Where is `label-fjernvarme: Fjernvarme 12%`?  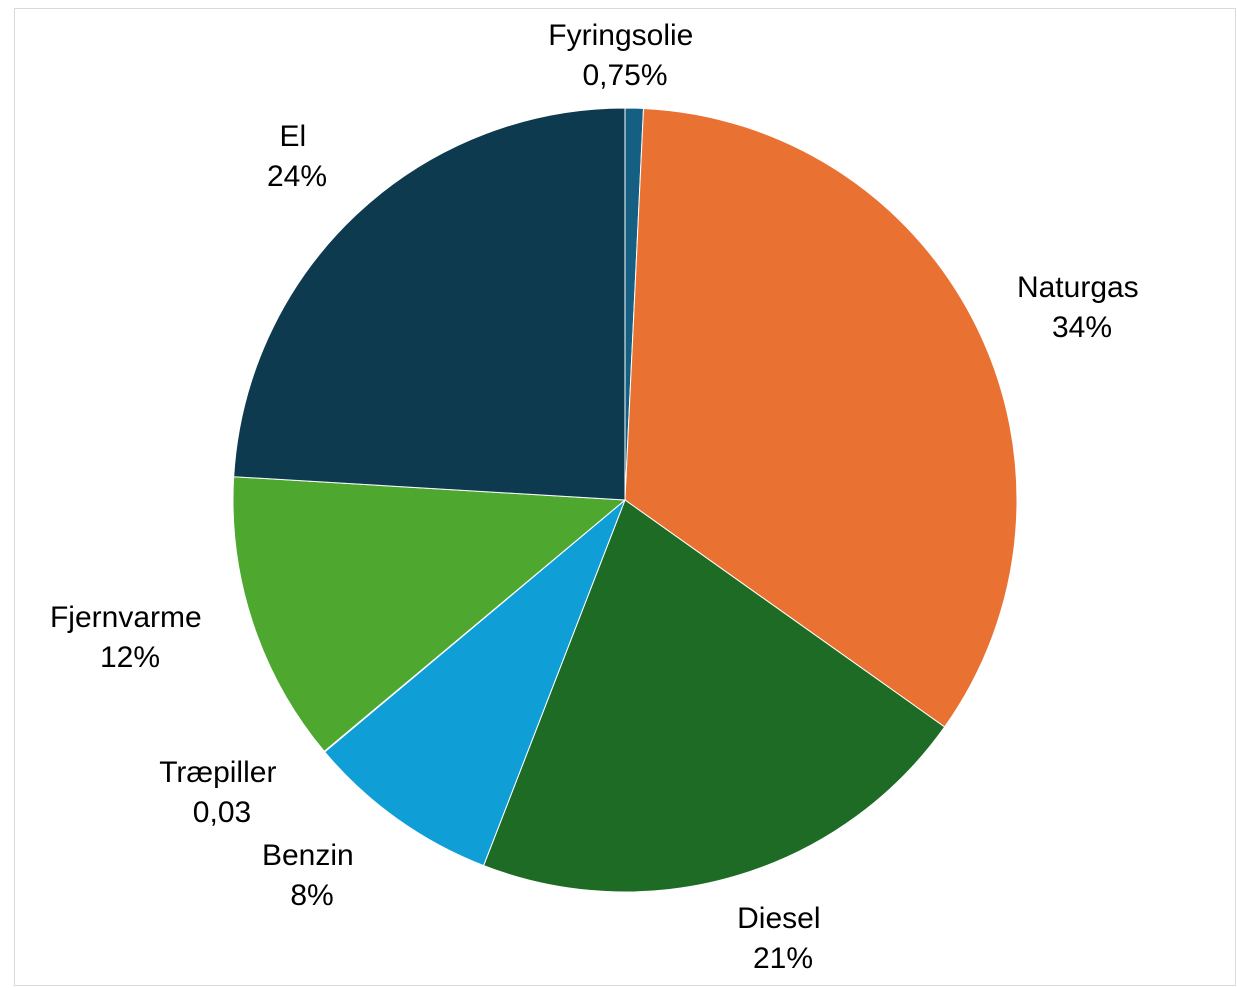
label-fjernvarme: Fjernvarme 12% is located at coordinates (130, 637).